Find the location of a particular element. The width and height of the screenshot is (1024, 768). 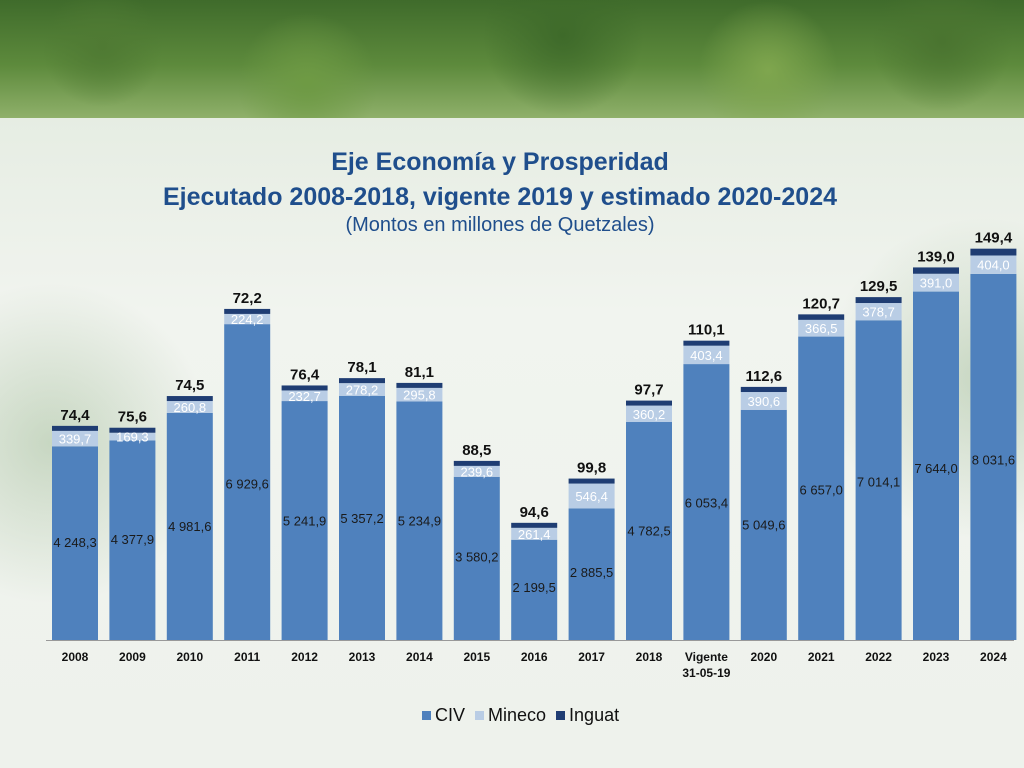

data-label-mineco: 232,7 is located at coordinates (304, 396).